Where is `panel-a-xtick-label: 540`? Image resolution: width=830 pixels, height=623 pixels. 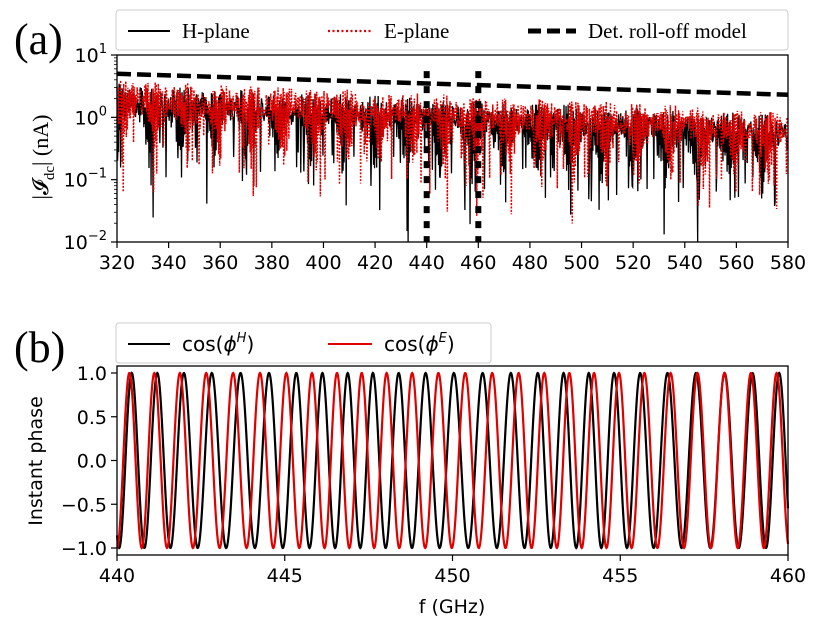
panel-a-xtick-label: 540 is located at coordinates (685, 263).